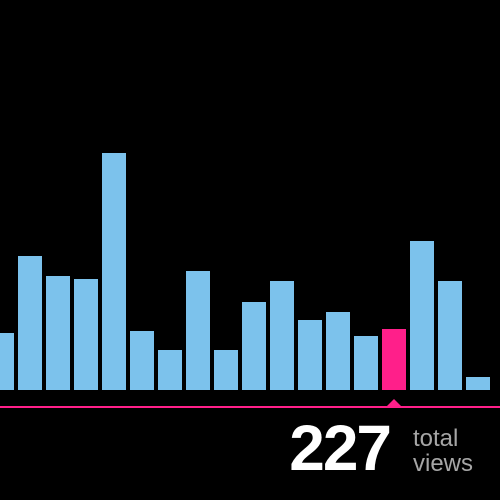 This screenshot has width=500, height=500. What do you see at coordinates (340, 448) in the screenshot?
I see `total-views-value: 227` at bounding box center [340, 448].